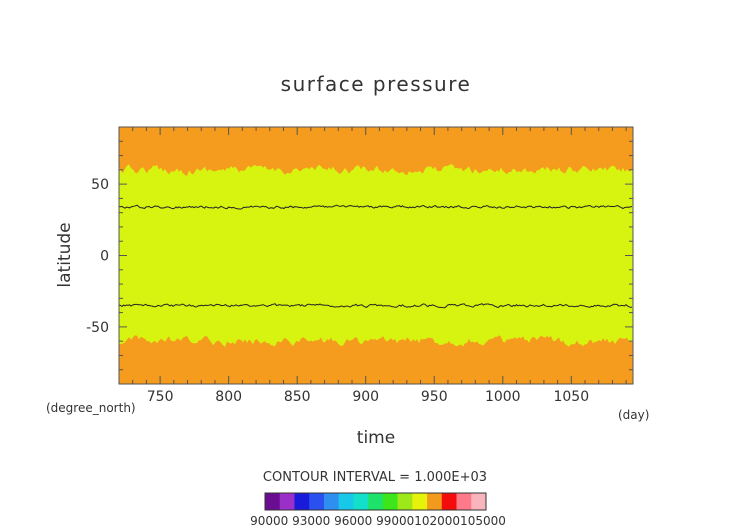 This screenshot has width=752, height=532. Describe the element at coordinates (376, 438) in the screenshot. I see `x-axis-label: time` at that location.